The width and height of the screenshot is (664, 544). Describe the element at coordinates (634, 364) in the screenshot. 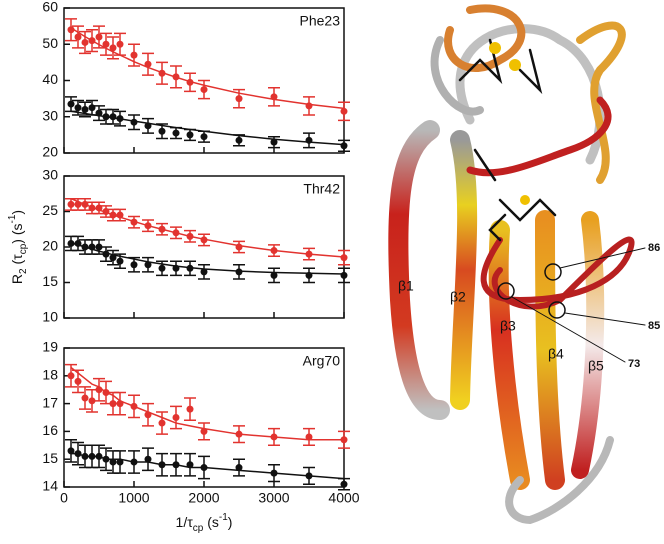

I see `residue-label: 73` at that location.